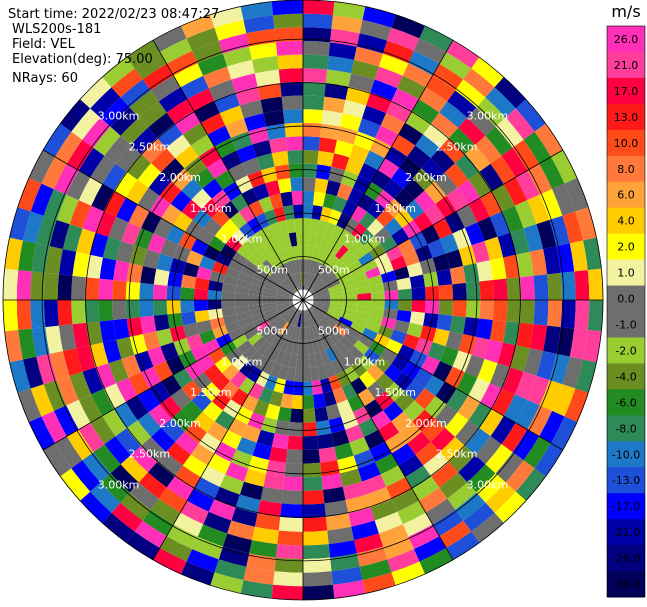 The width and height of the screenshot is (647, 607). Describe the element at coordinates (626, 117) in the screenshot. I see `colorbar-tick-label: 13.0` at that location.